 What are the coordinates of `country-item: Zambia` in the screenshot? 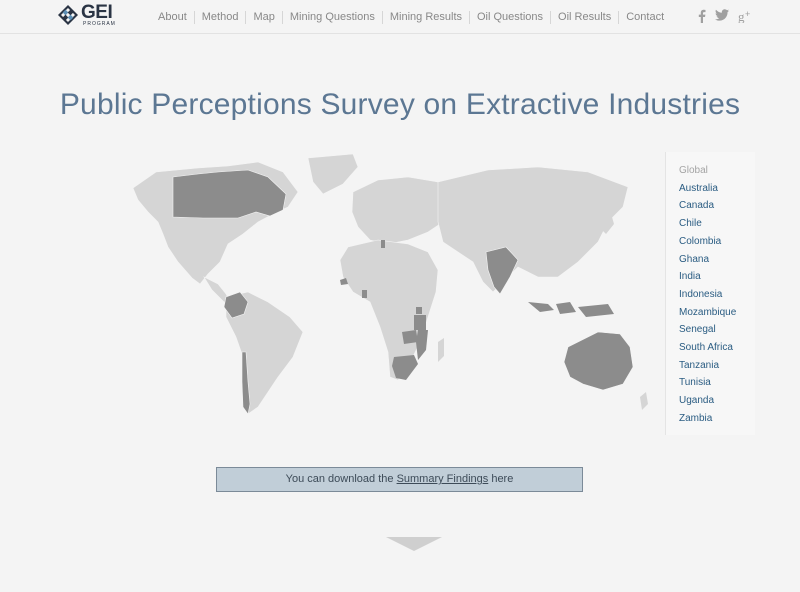 It's located at (696, 418).